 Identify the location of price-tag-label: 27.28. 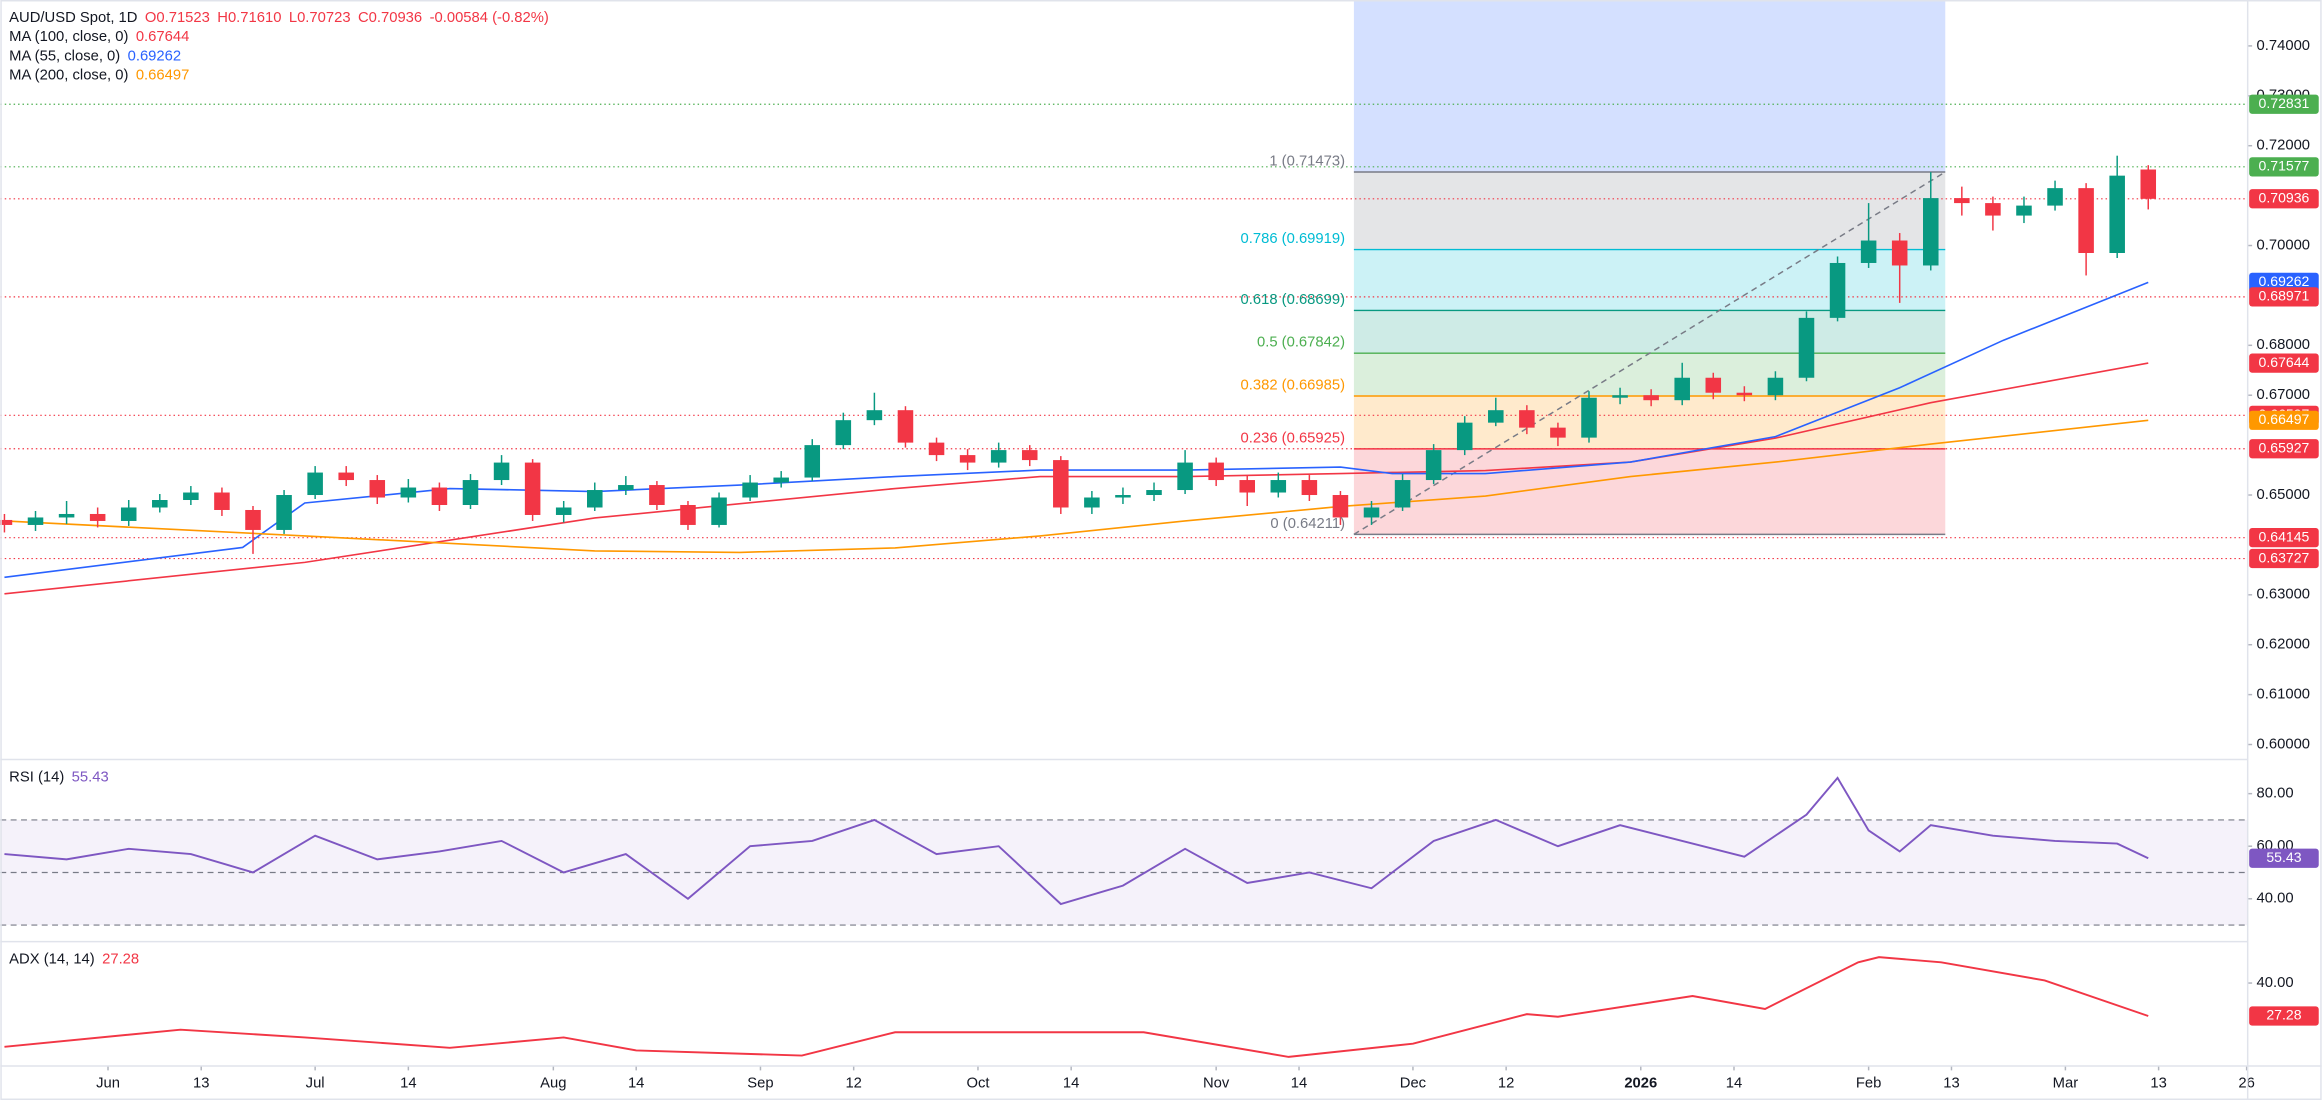
(2283, 1015).